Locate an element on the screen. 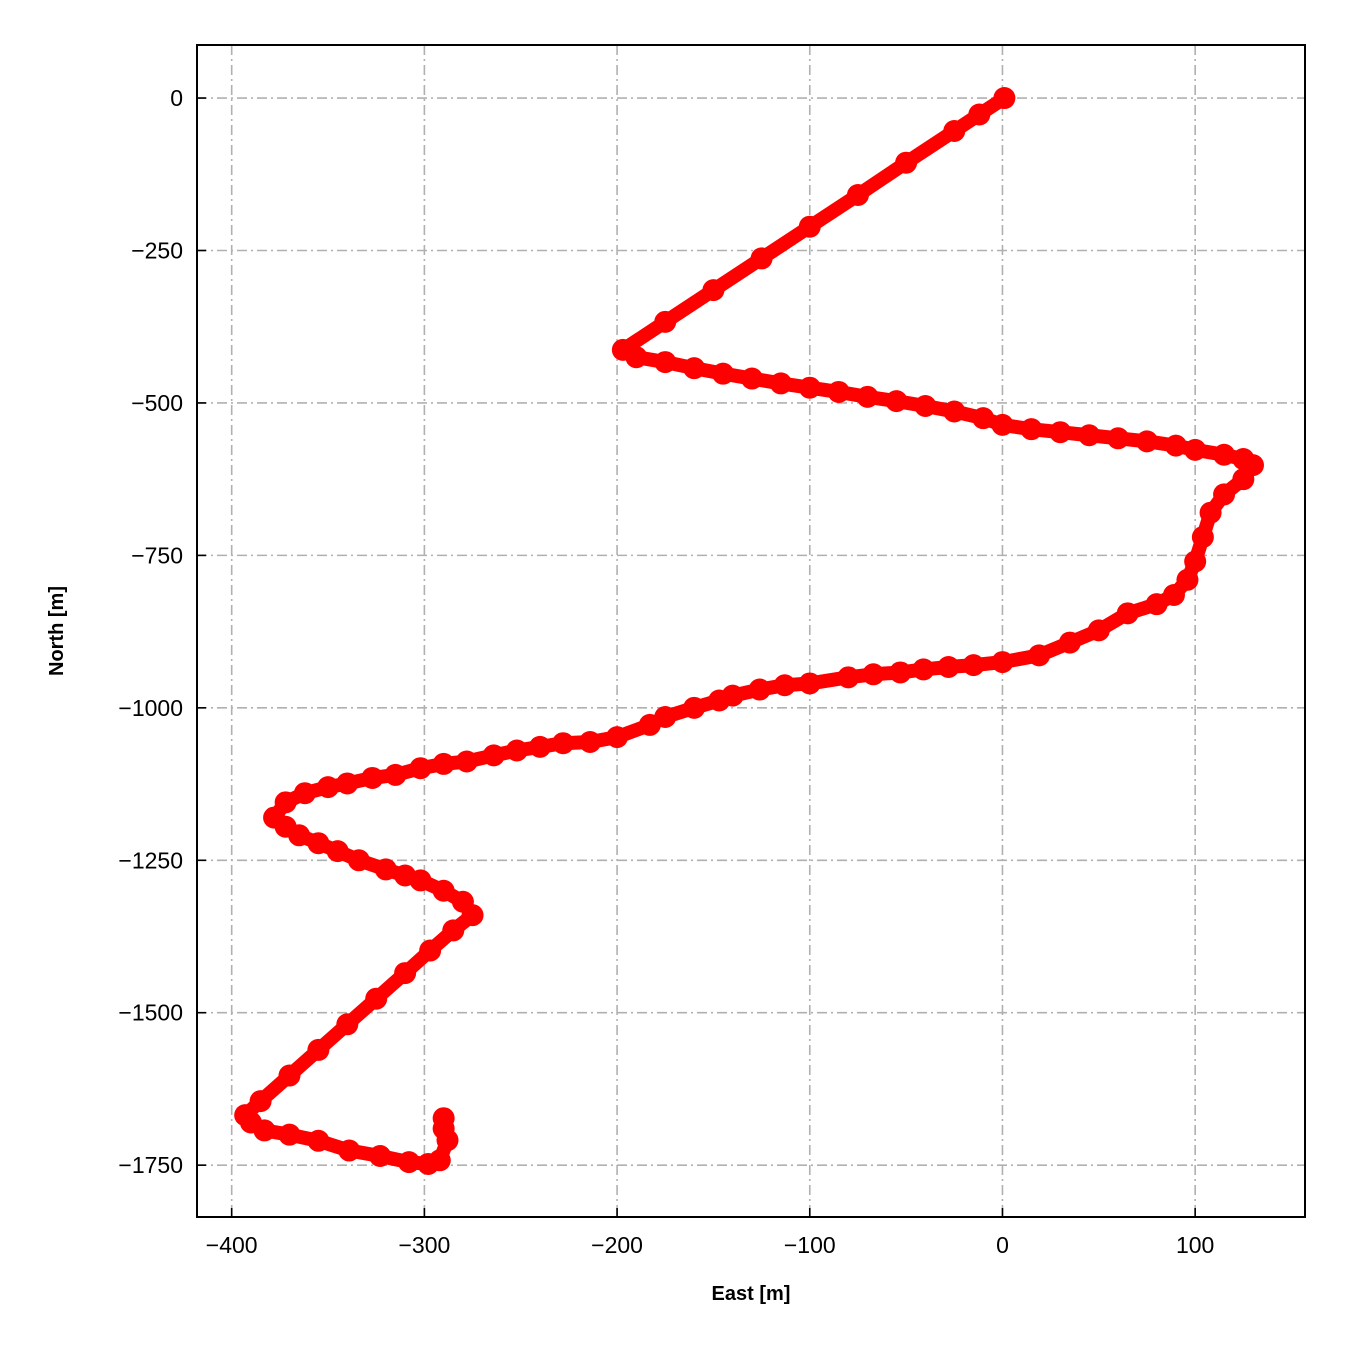  x-tick-label: 0 is located at coordinates (1002, 1245).